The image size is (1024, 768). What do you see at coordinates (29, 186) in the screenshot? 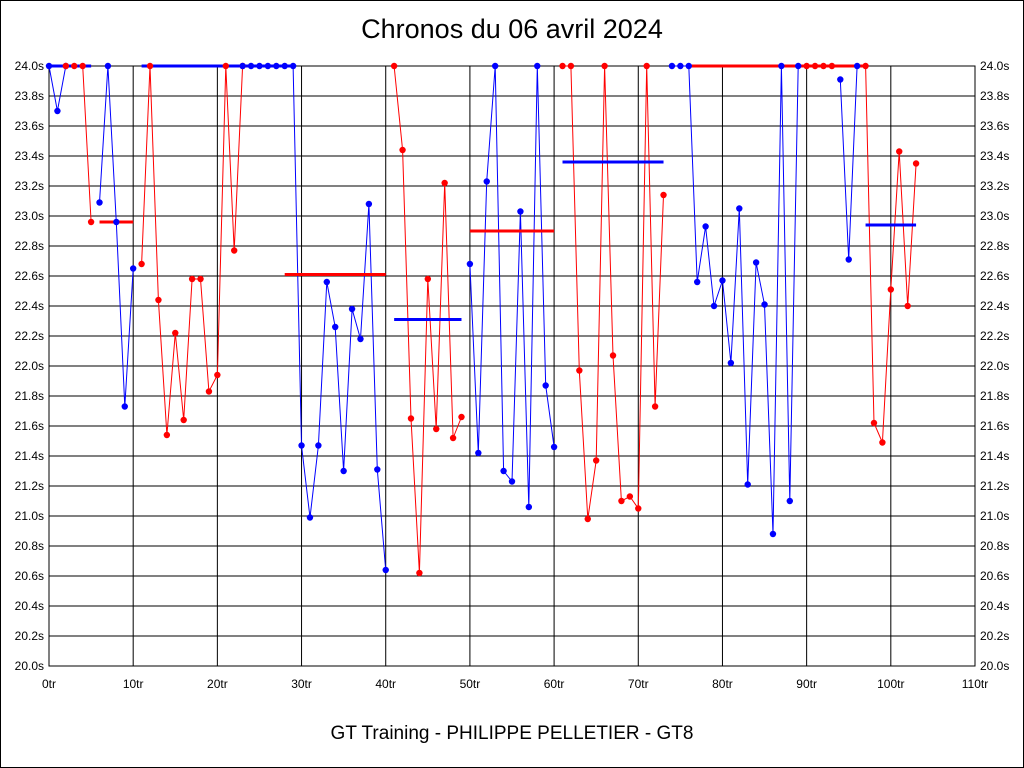
I see `y-tick-label-left: 23.2s` at bounding box center [29, 186].